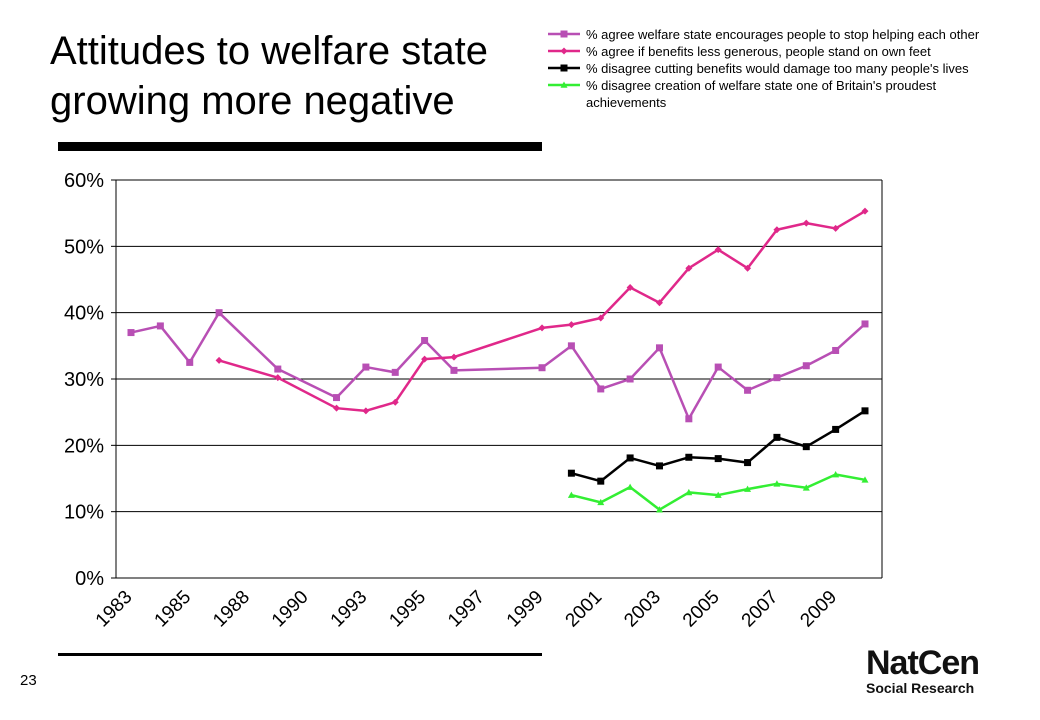  Describe the element at coordinates (114, 609) in the screenshot. I see `x-tick-label: 1983` at that location.